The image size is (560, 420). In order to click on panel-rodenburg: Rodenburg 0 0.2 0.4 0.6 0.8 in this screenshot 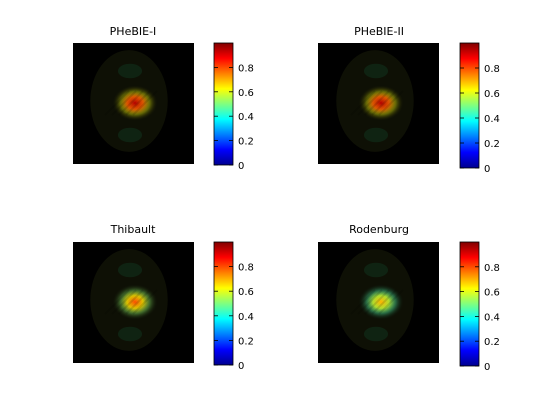, I will do `click(409, 298)`.